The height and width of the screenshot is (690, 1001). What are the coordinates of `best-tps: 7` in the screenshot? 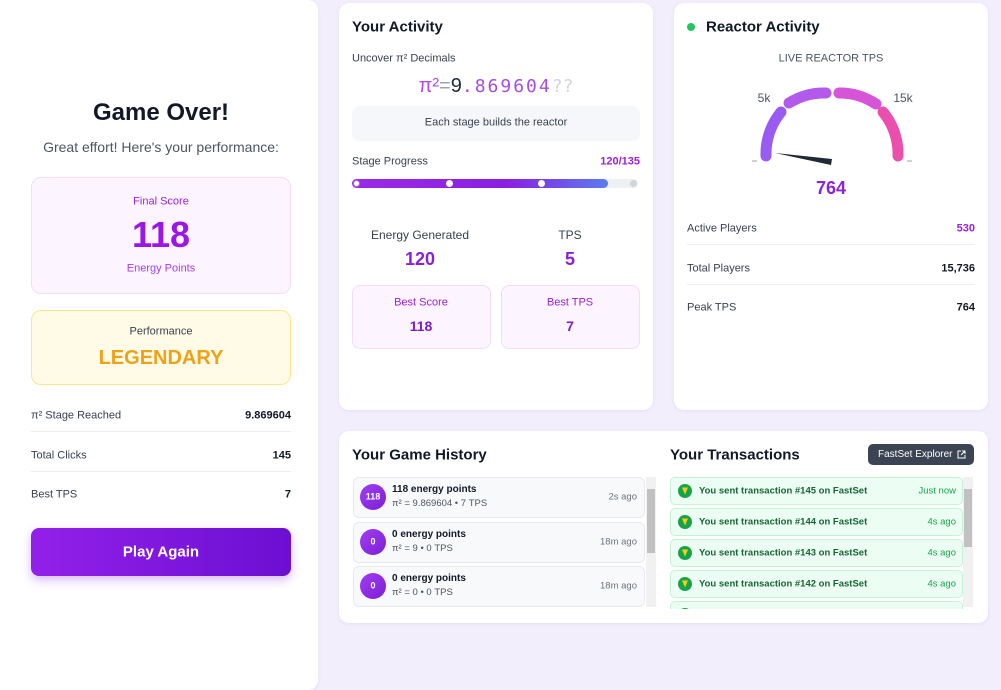 It's located at (570, 326).